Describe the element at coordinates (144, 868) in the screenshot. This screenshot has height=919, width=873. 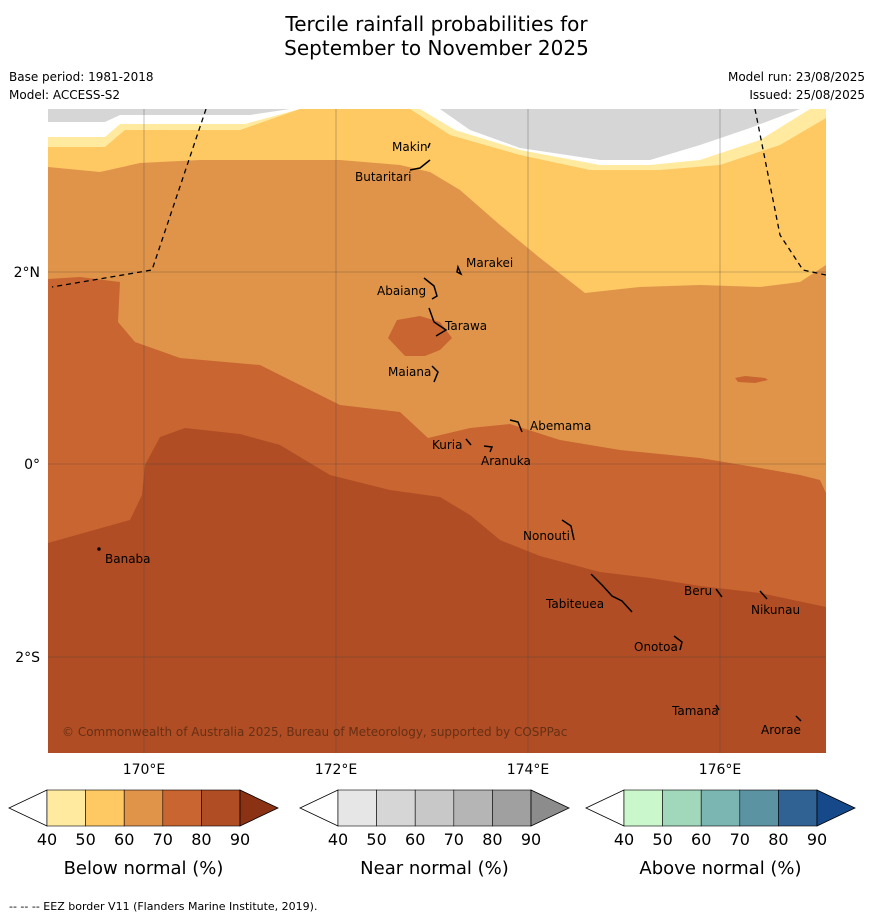
I see `below-colorbar-label: Below normal (%)` at that location.